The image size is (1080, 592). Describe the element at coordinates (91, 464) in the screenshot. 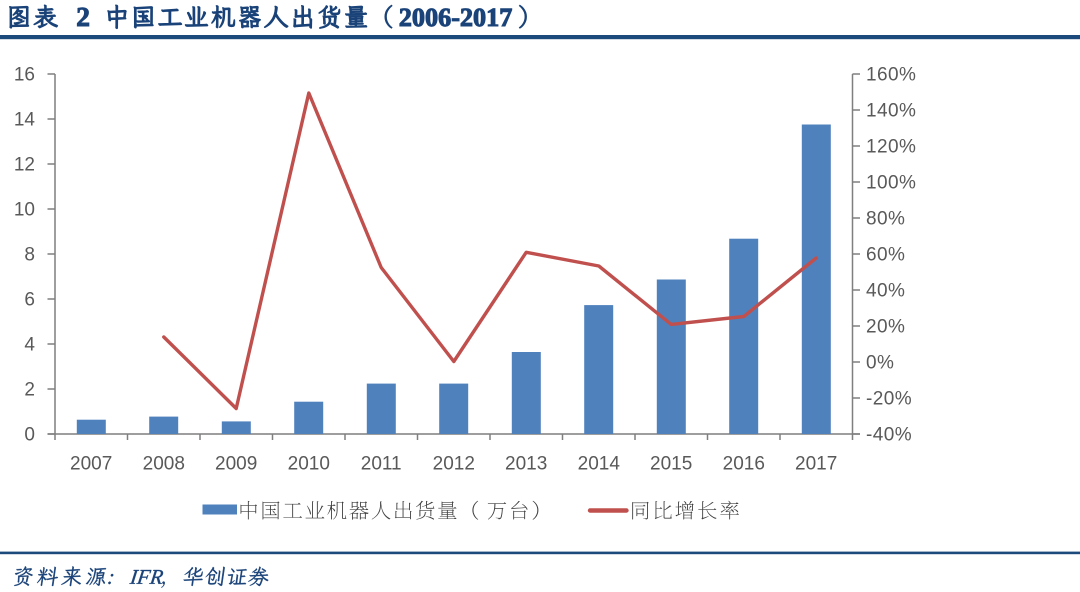

I see `svg-text: 2007` at that location.